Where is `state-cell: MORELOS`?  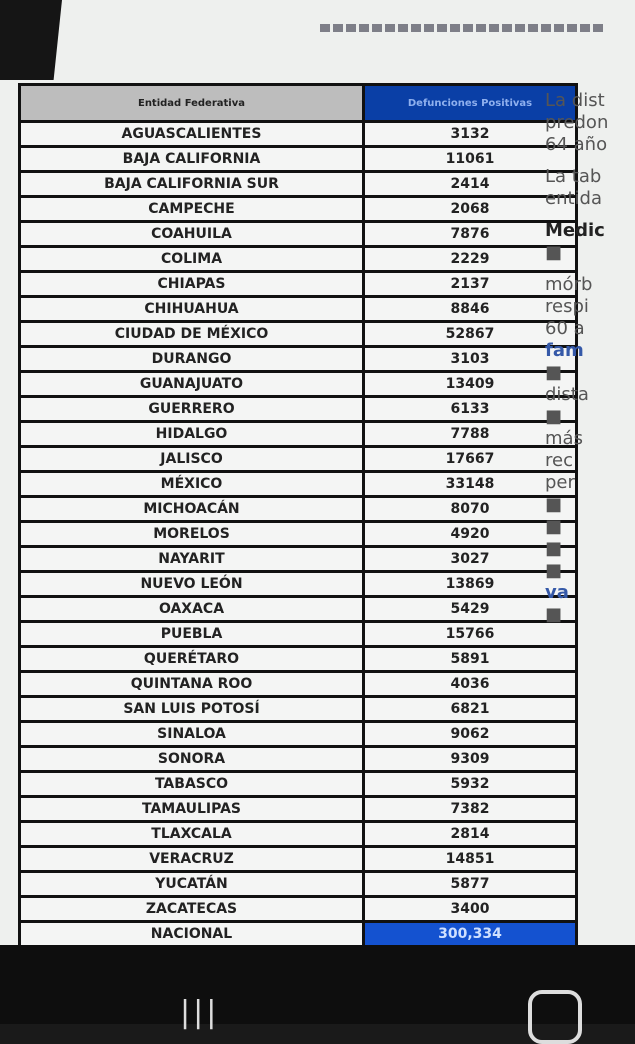 state-cell: MORELOS is located at coordinates (191, 534).